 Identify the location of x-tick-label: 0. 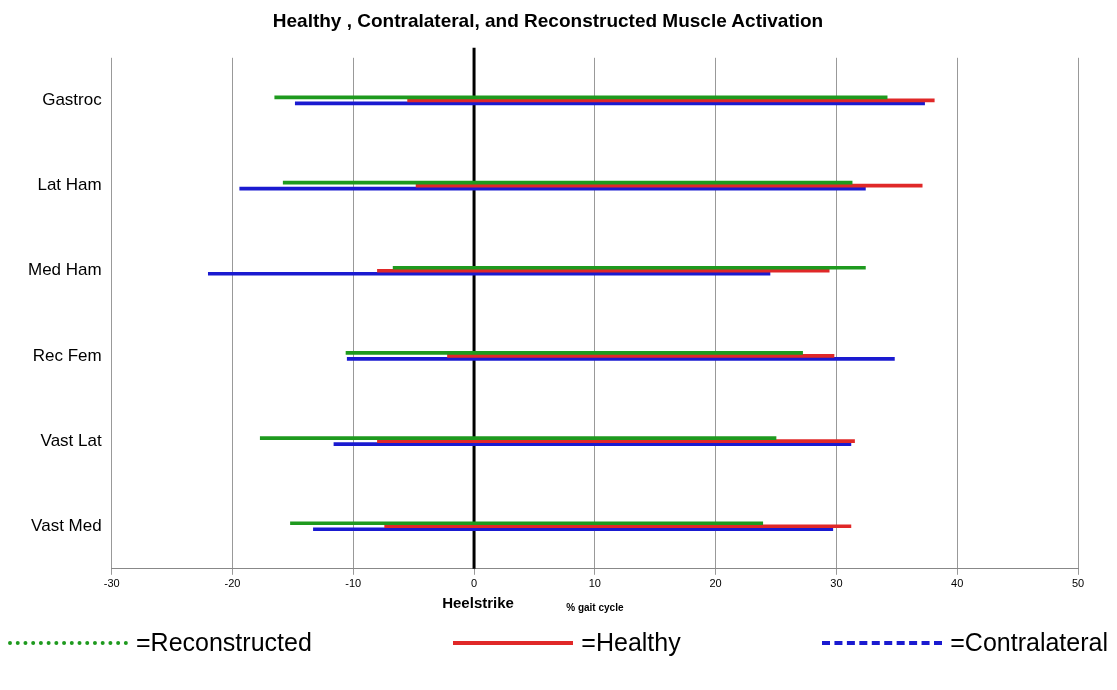
(474, 583).